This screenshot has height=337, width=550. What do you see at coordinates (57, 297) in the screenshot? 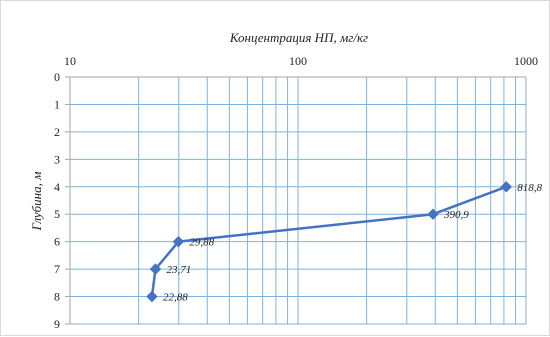
I see `y-tick-label: 8` at bounding box center [57, 297].